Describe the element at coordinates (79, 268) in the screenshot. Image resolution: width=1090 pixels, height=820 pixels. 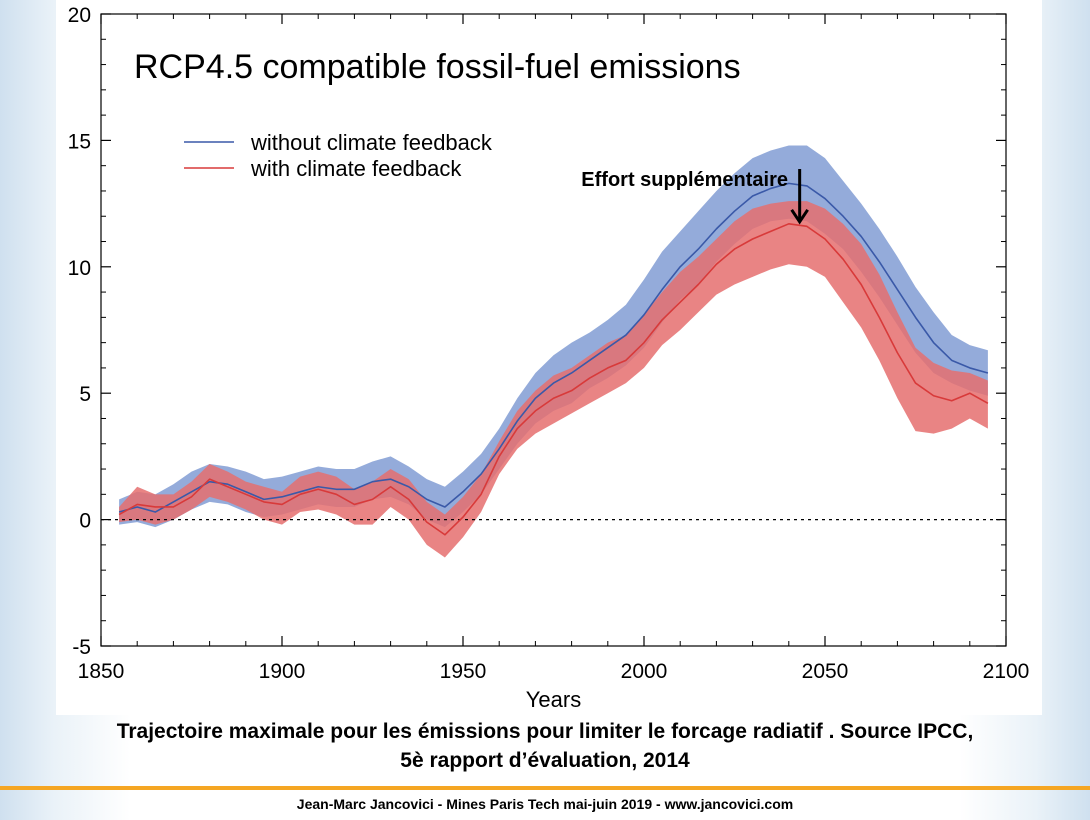
I see `y-tick-label: 10` at that location.